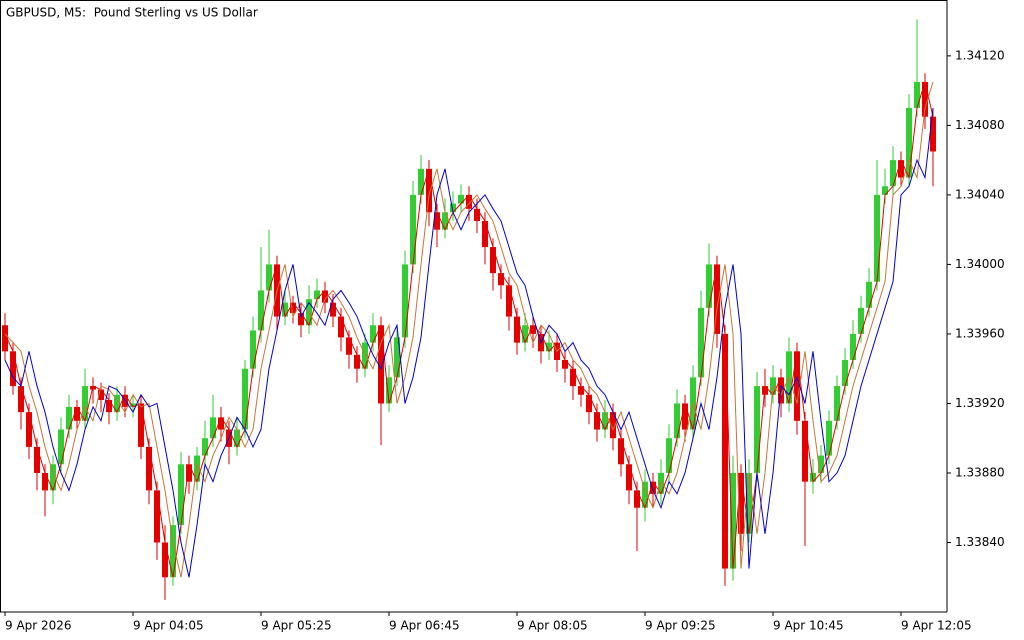  Describe the element at coordinates (808, 626) in the screenshot. I see `x-tick-label: 9 Apr 10:45` at that location.